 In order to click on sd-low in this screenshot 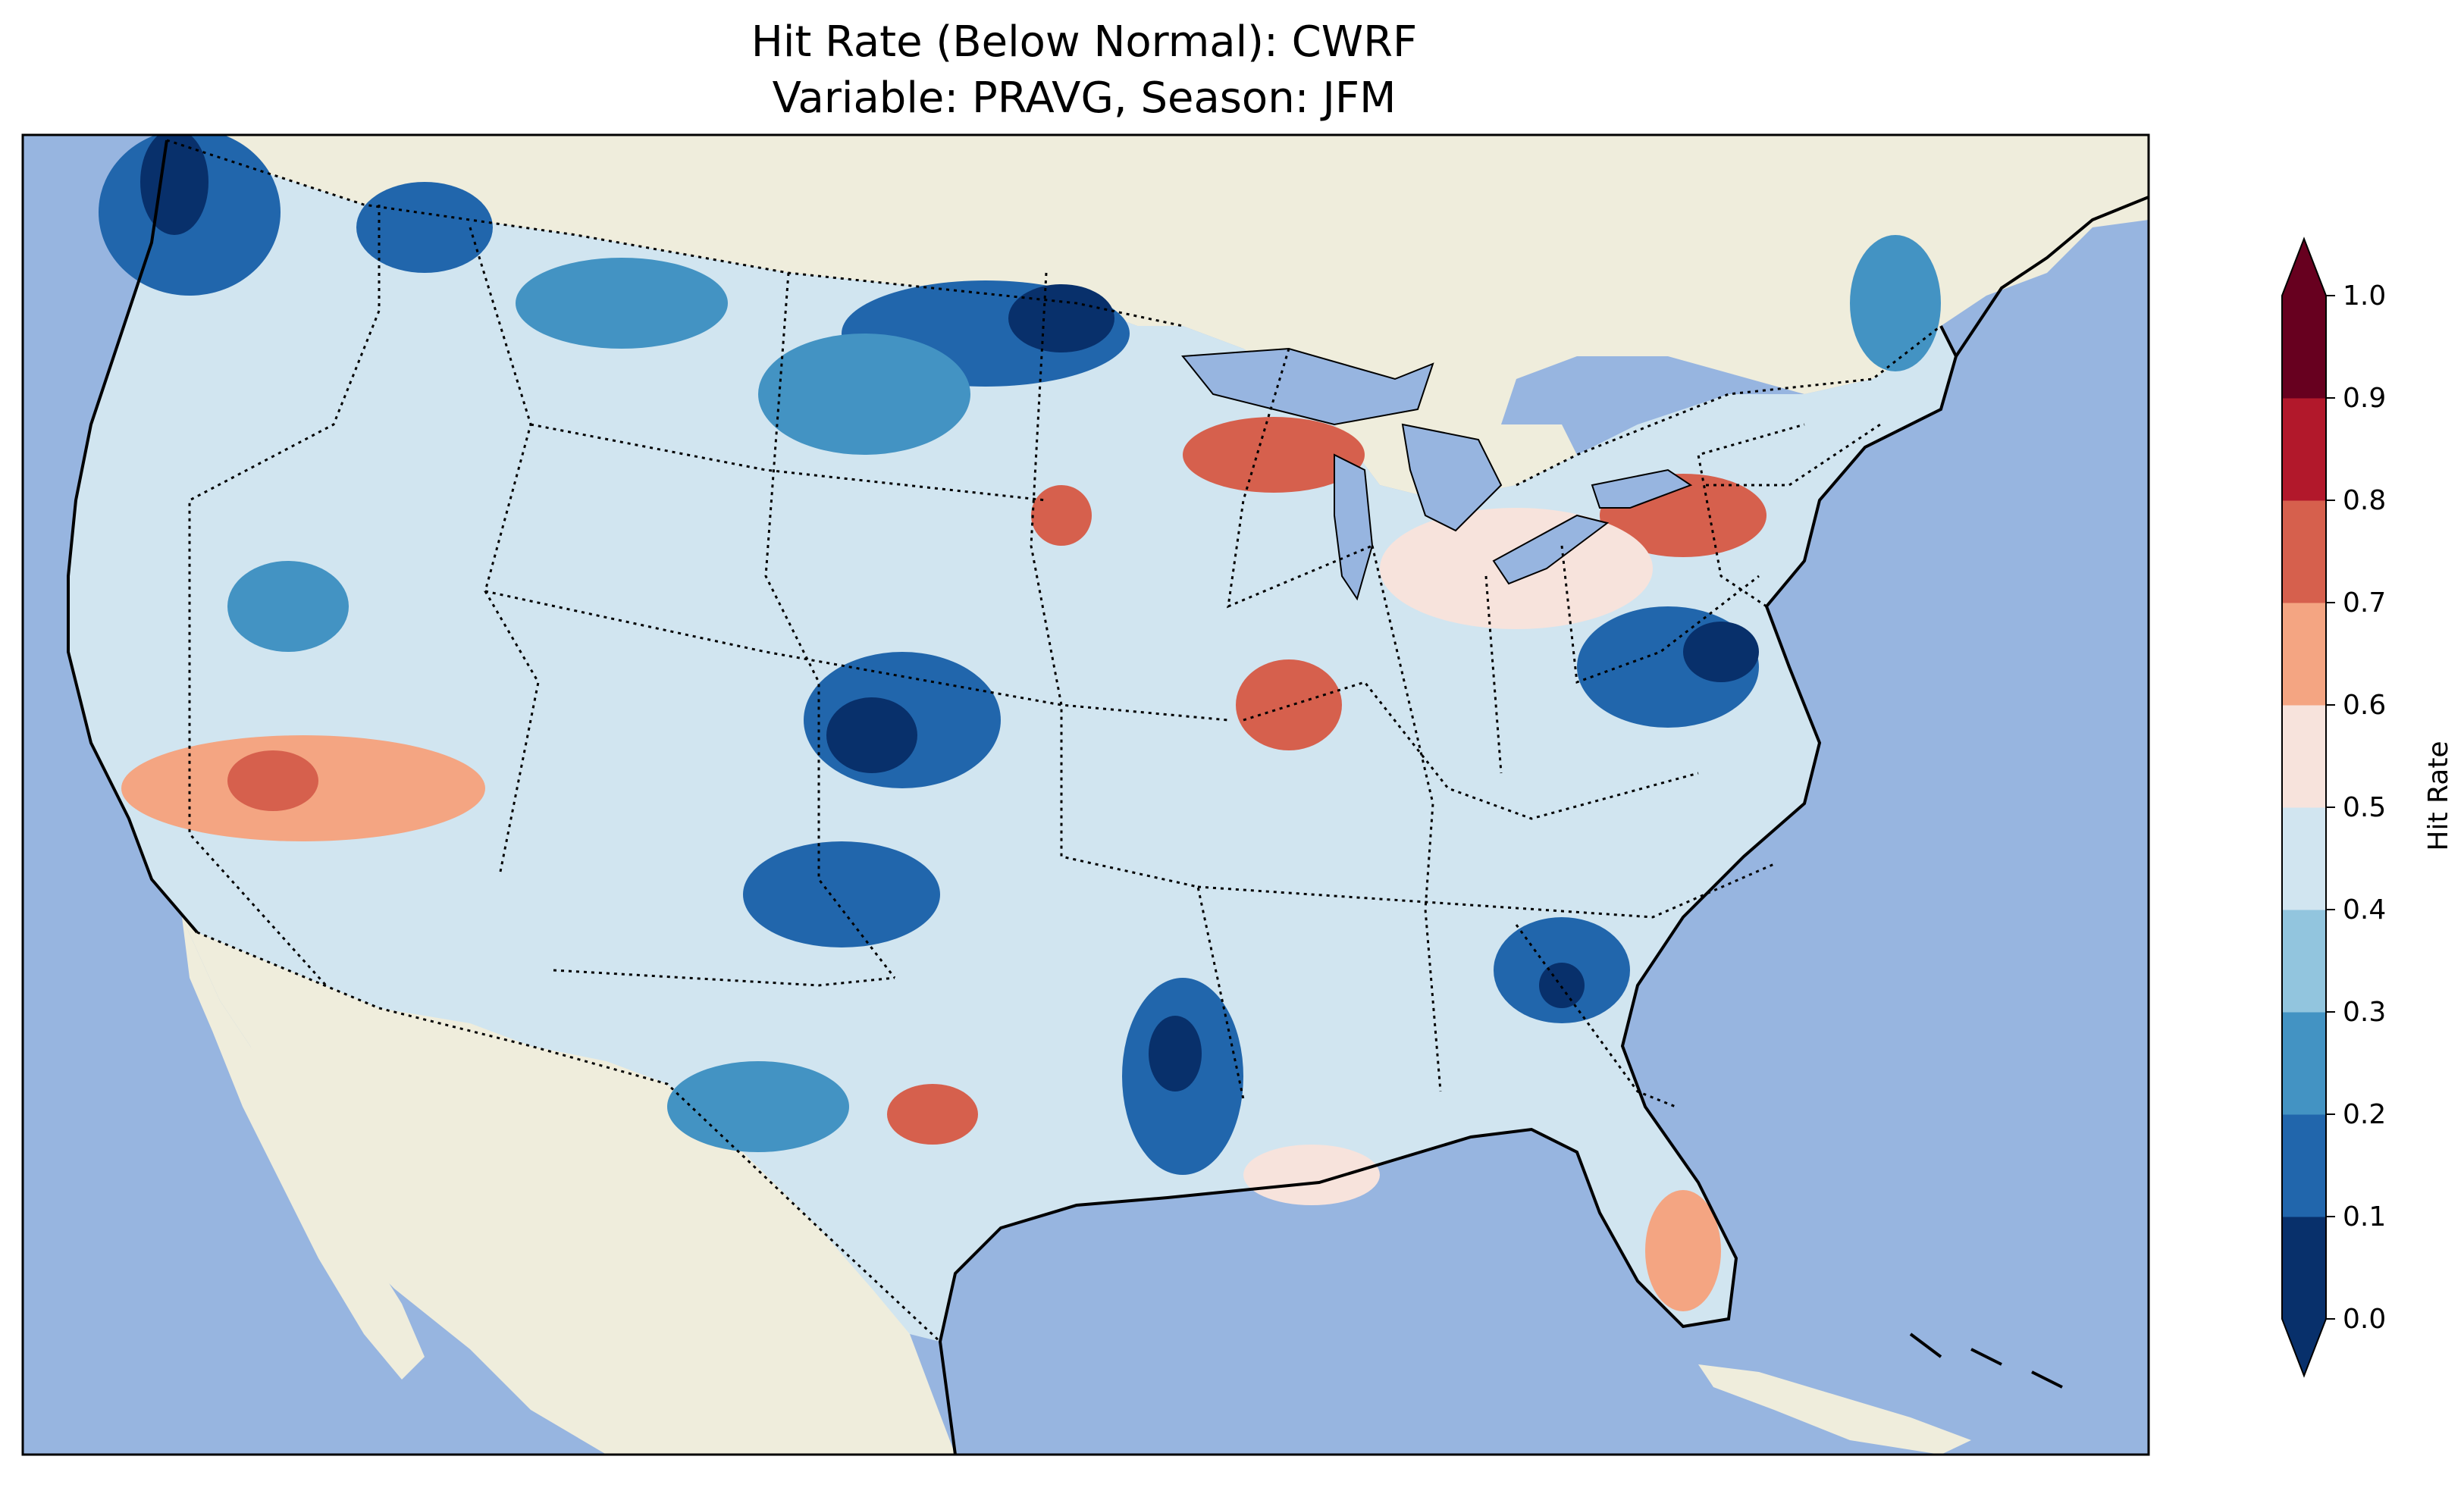, I will do `click(864, 394)`.